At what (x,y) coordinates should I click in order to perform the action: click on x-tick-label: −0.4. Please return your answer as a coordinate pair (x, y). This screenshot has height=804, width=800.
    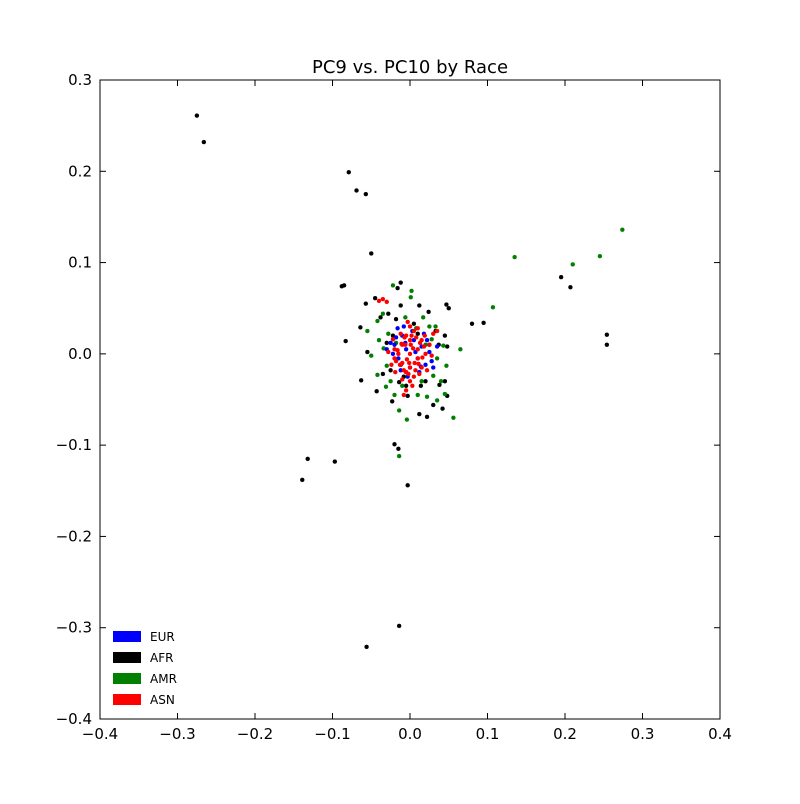
    Looking at the image, I should click on (100, 734).